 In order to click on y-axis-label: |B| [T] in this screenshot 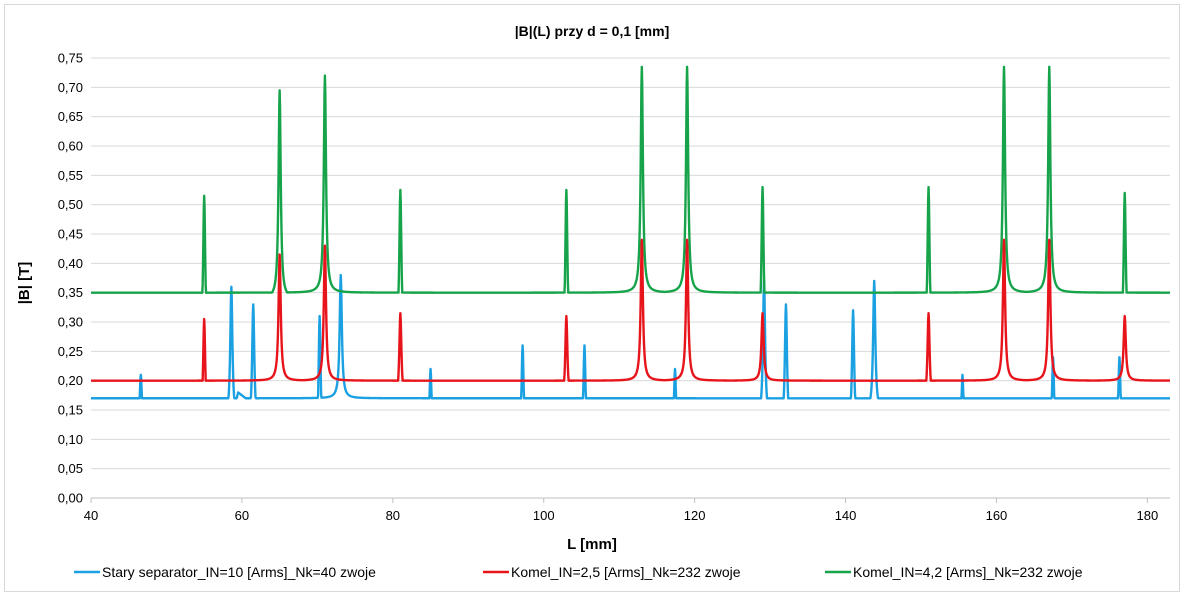, I will do `click(24, 283)`.